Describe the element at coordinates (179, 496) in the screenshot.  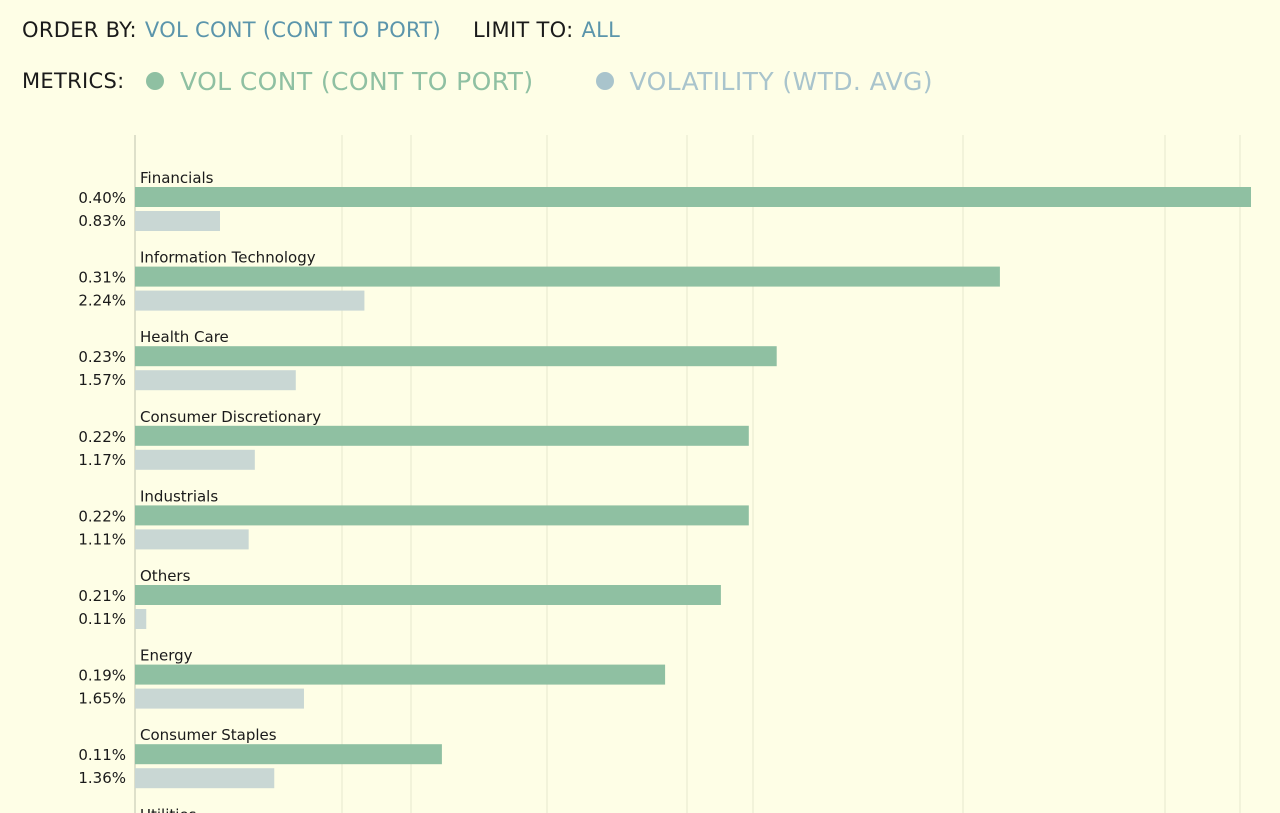
I see `category-label: Industrials` at that location.